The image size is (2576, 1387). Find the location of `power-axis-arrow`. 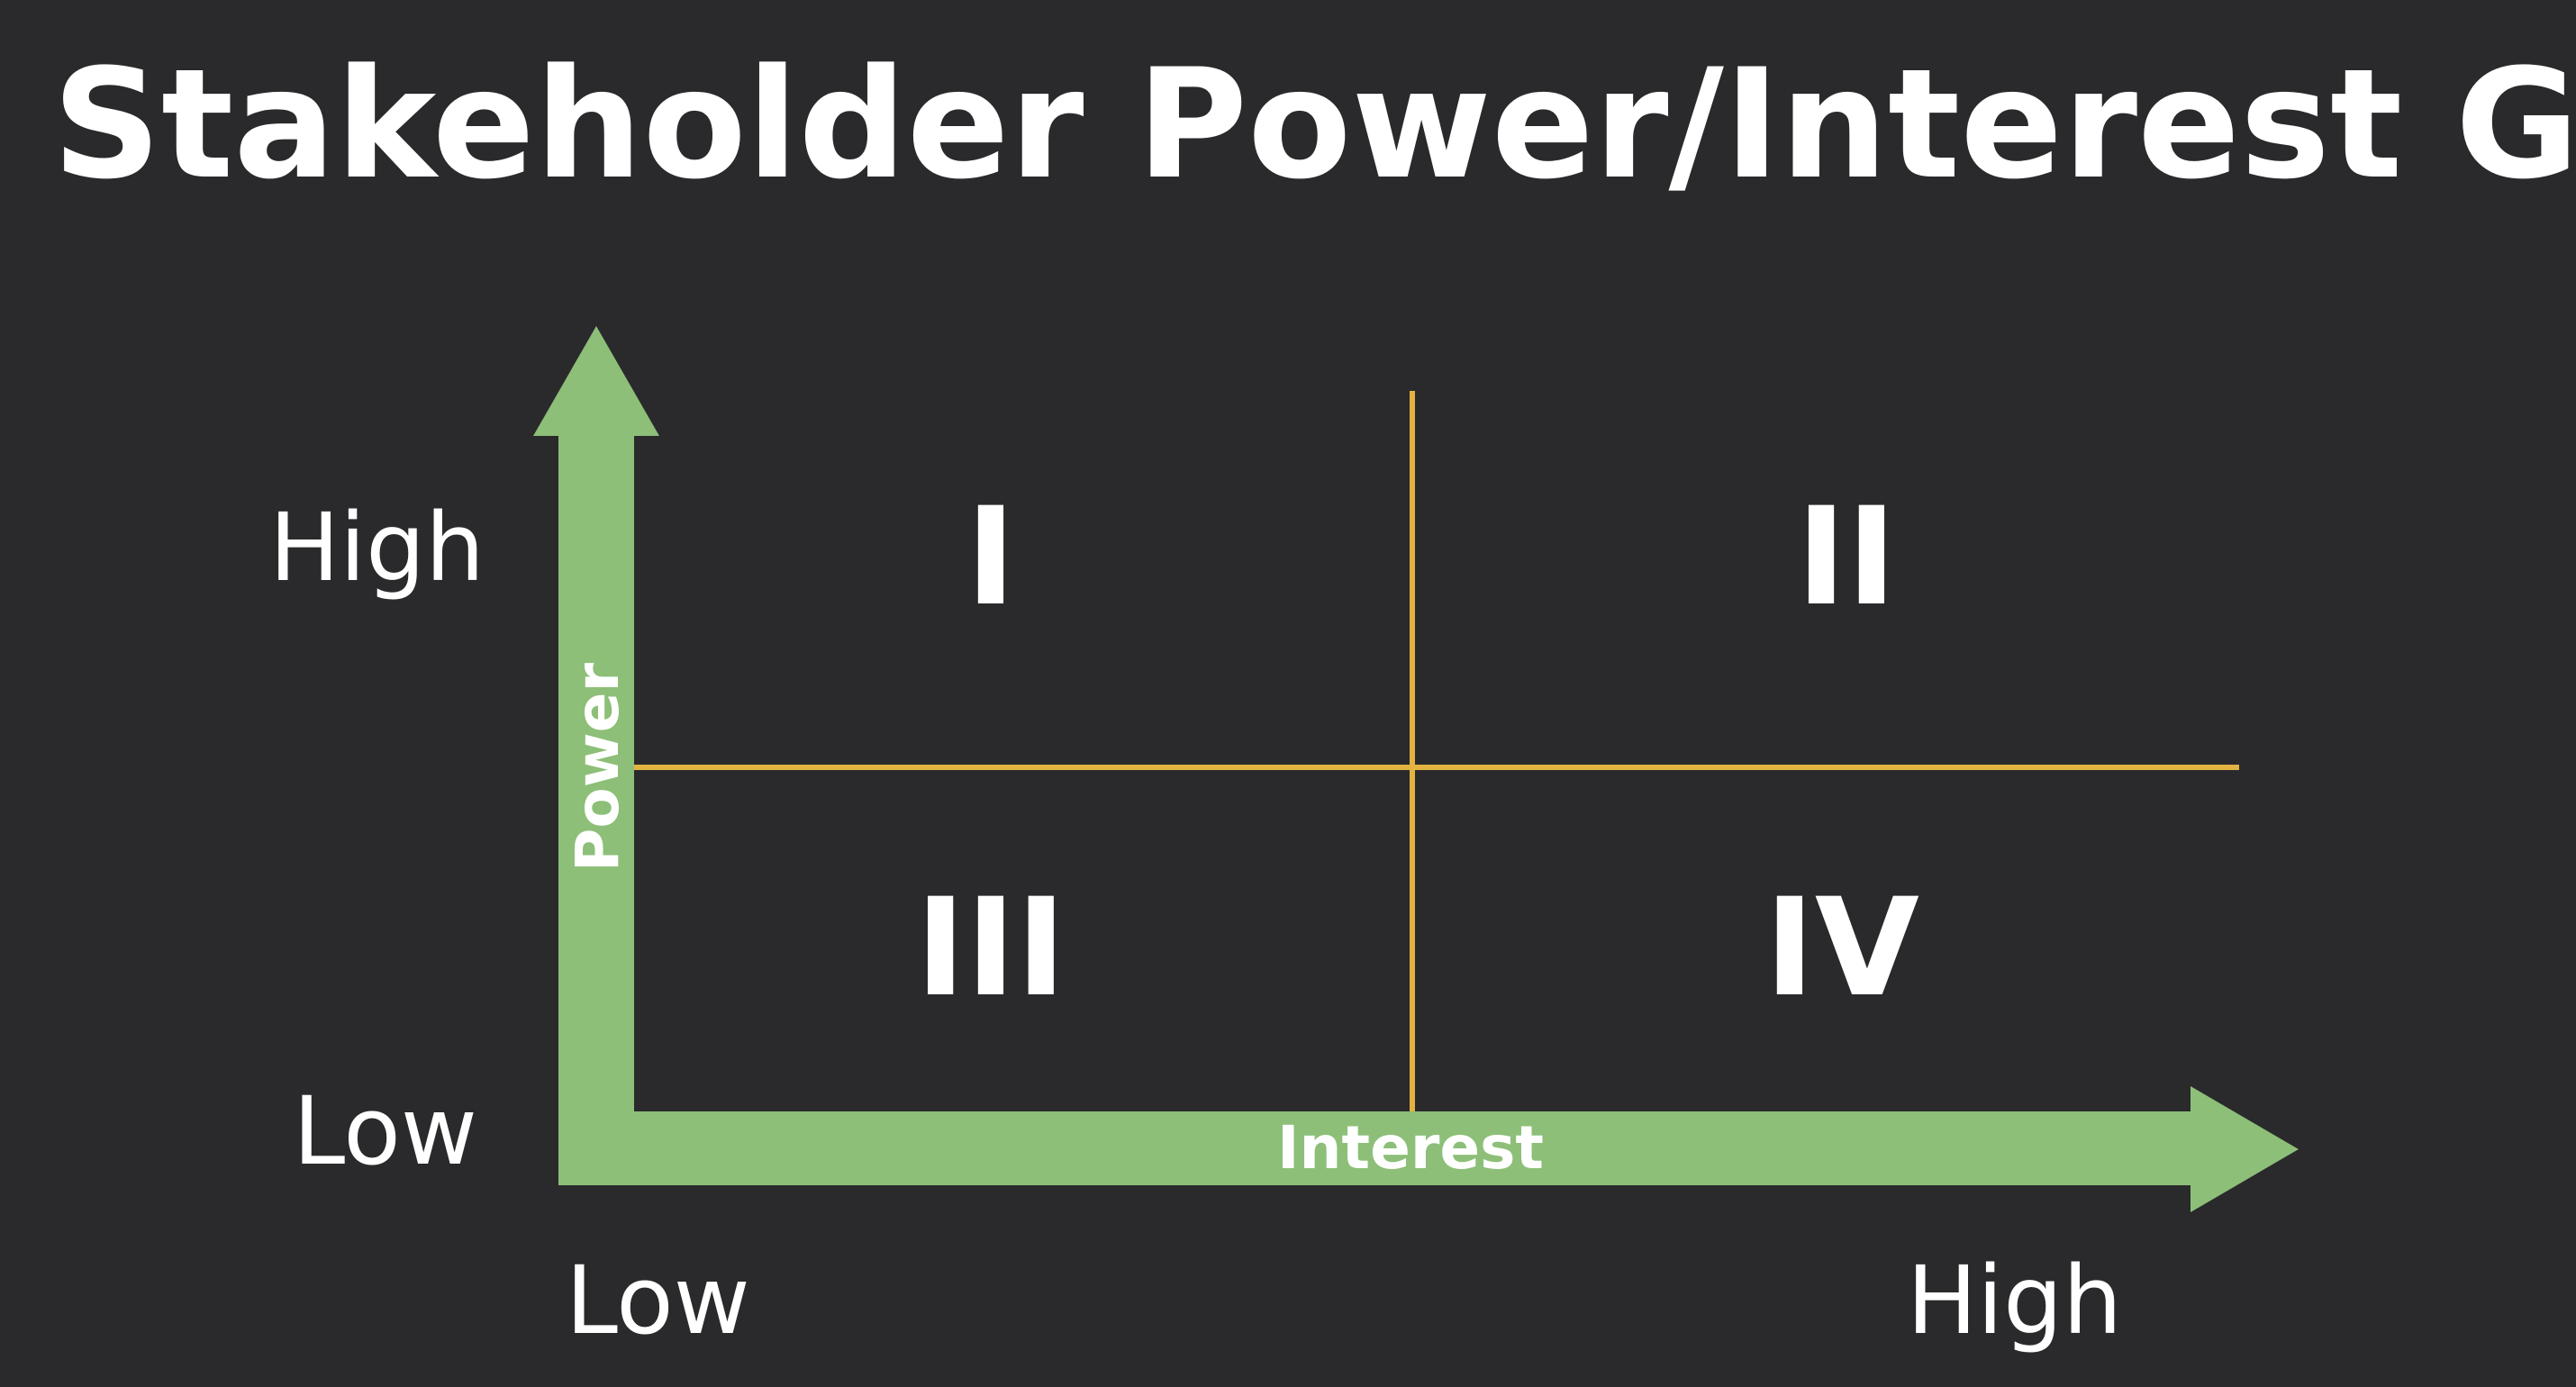

power-axis-arrow is located at coordinates (596, 755).